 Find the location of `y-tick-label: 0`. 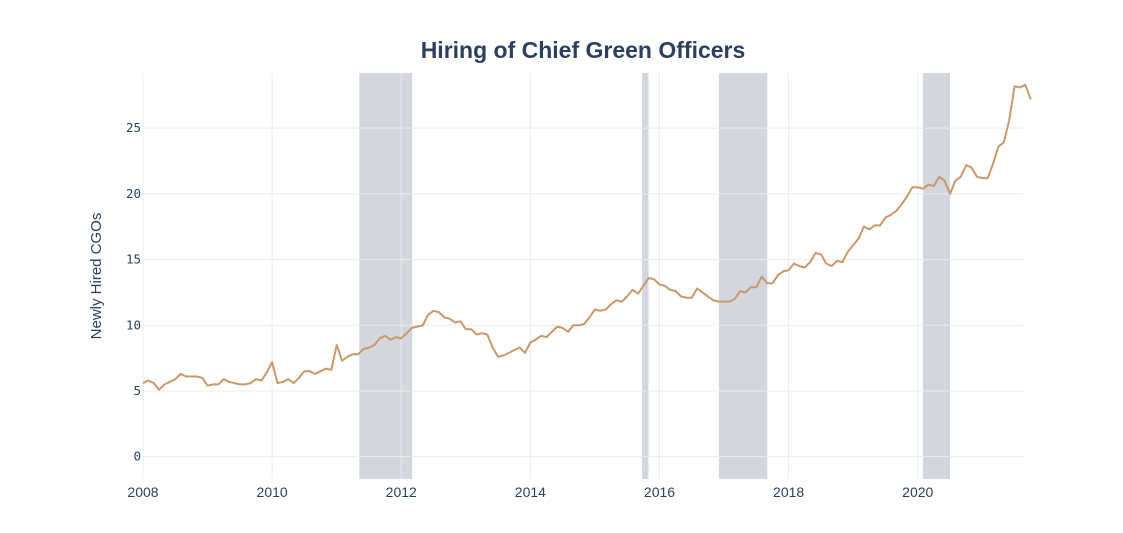

y-tick-label: 0 is located at coordinates (137, 456).